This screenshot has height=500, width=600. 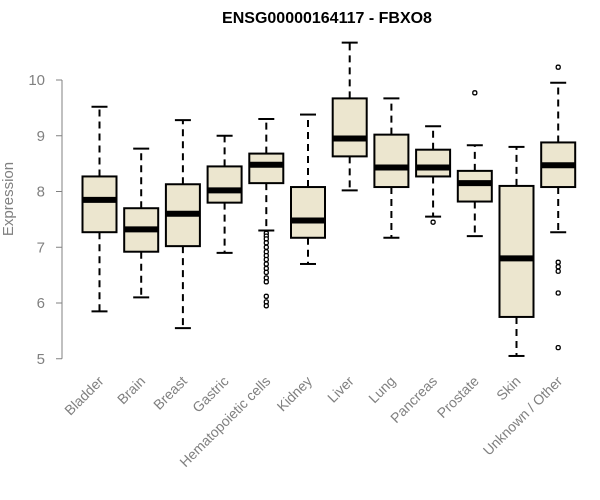 What do you see at coordinates (41, 136) in the screenshot?
I see `y-tick-label: 9` at bounding box center [41, 136].